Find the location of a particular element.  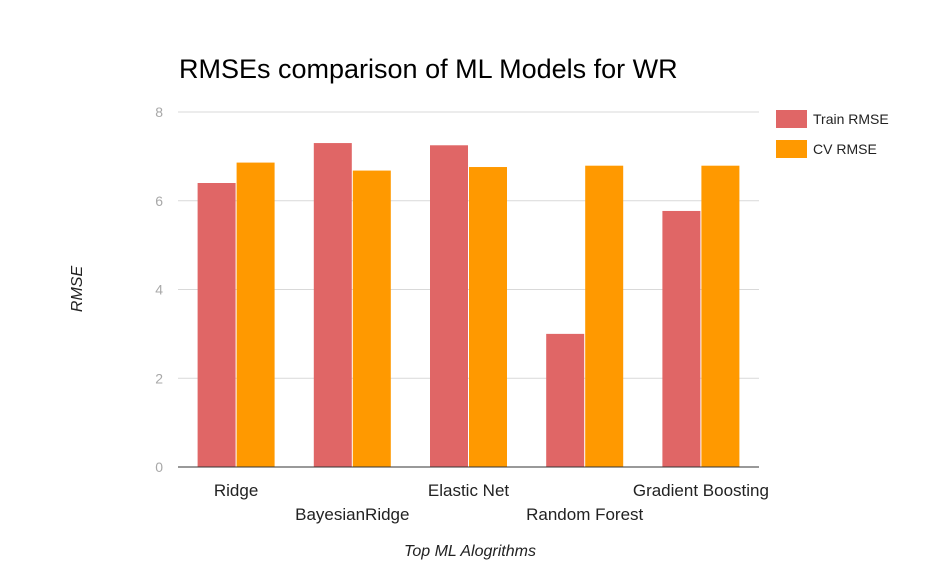

y-tick-label: 4 is located at coordinates (159, 290).